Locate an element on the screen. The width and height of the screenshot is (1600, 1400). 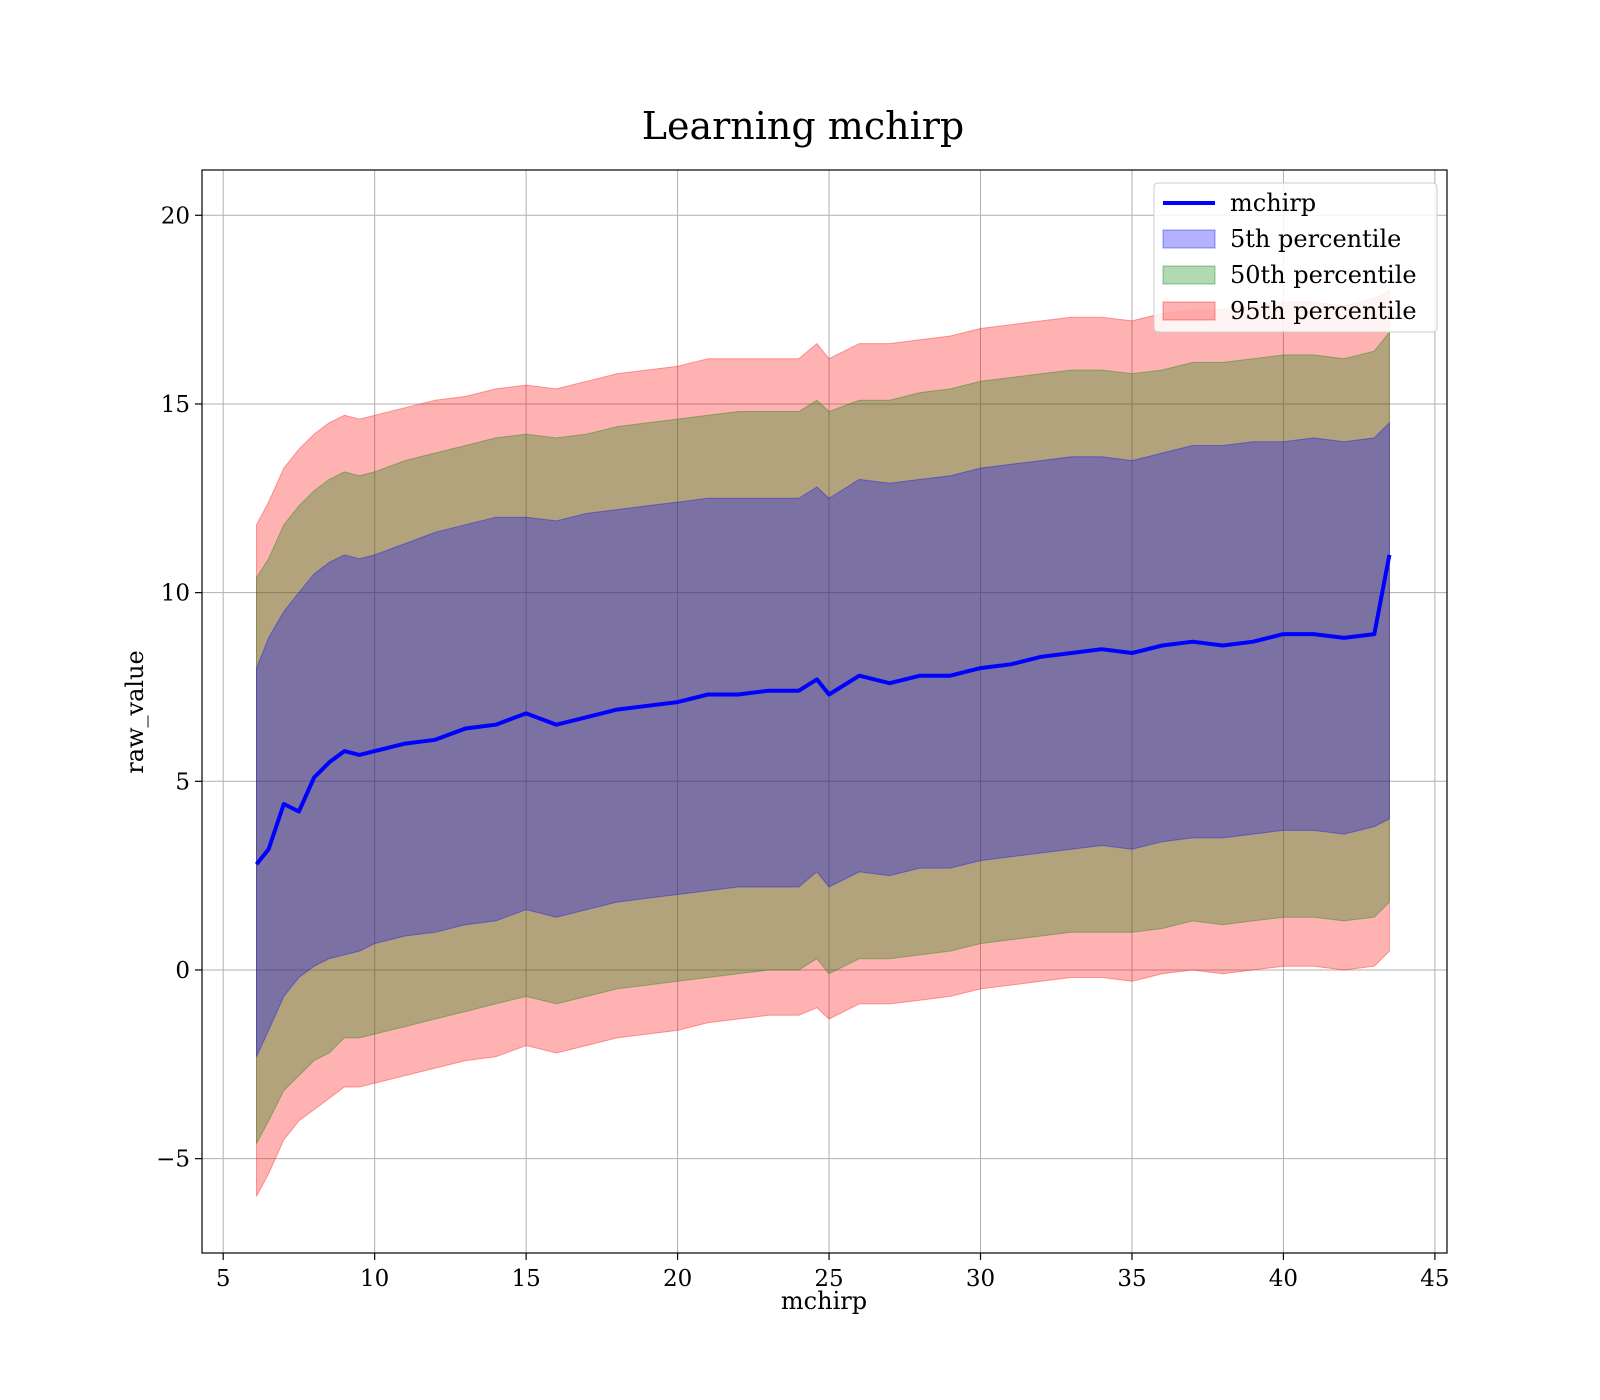
legend-label-5th-percentile: 5th percentile is located at coordinates (1315, 239).